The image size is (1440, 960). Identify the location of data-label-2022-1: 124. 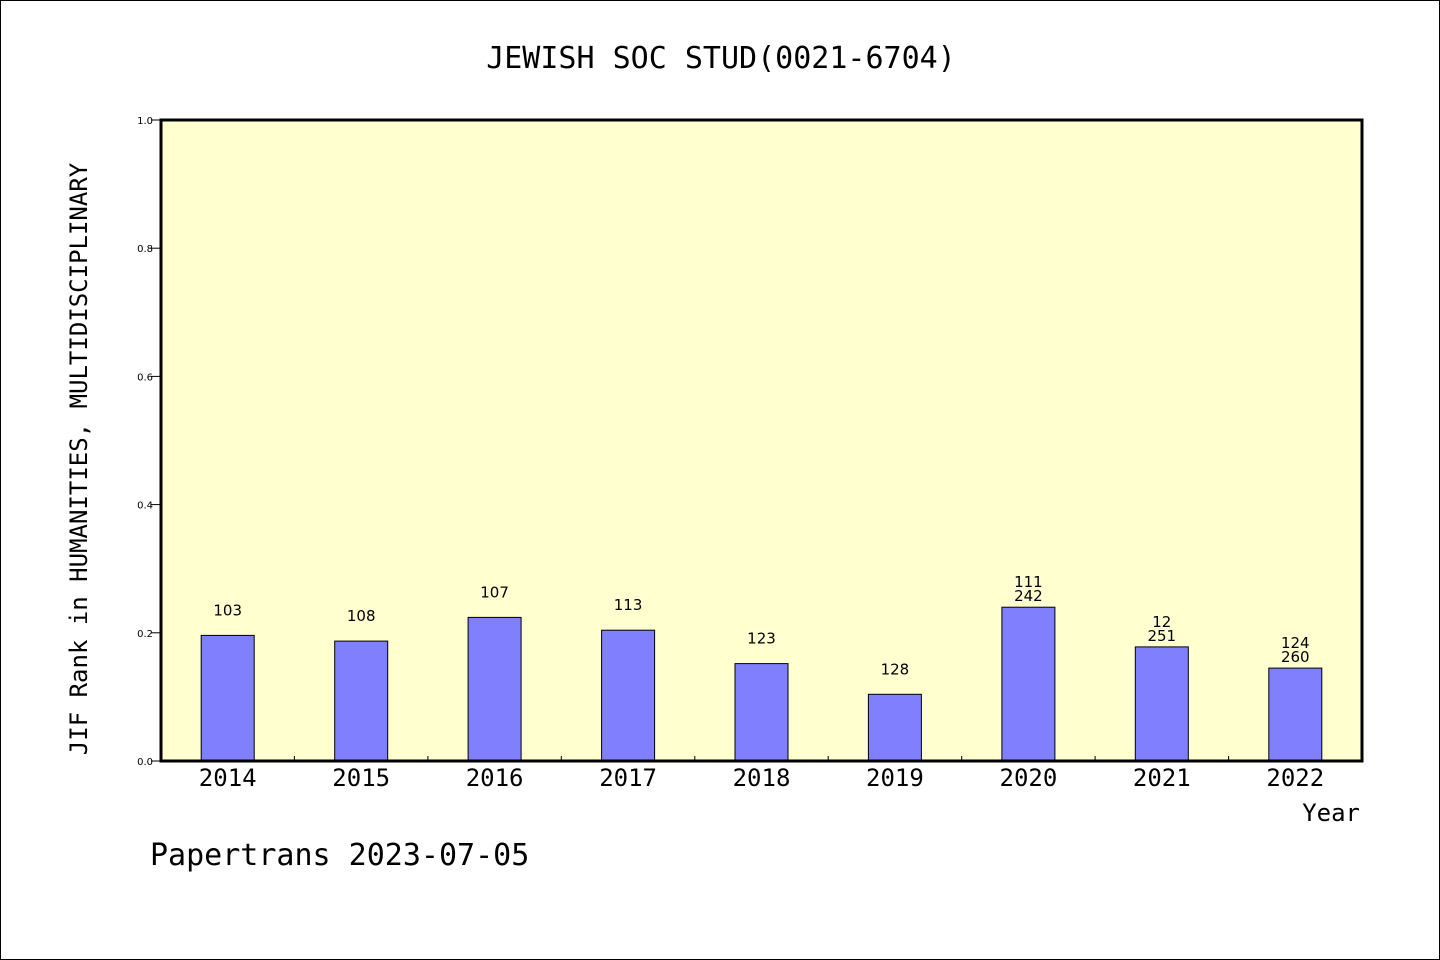
(1295, 643).